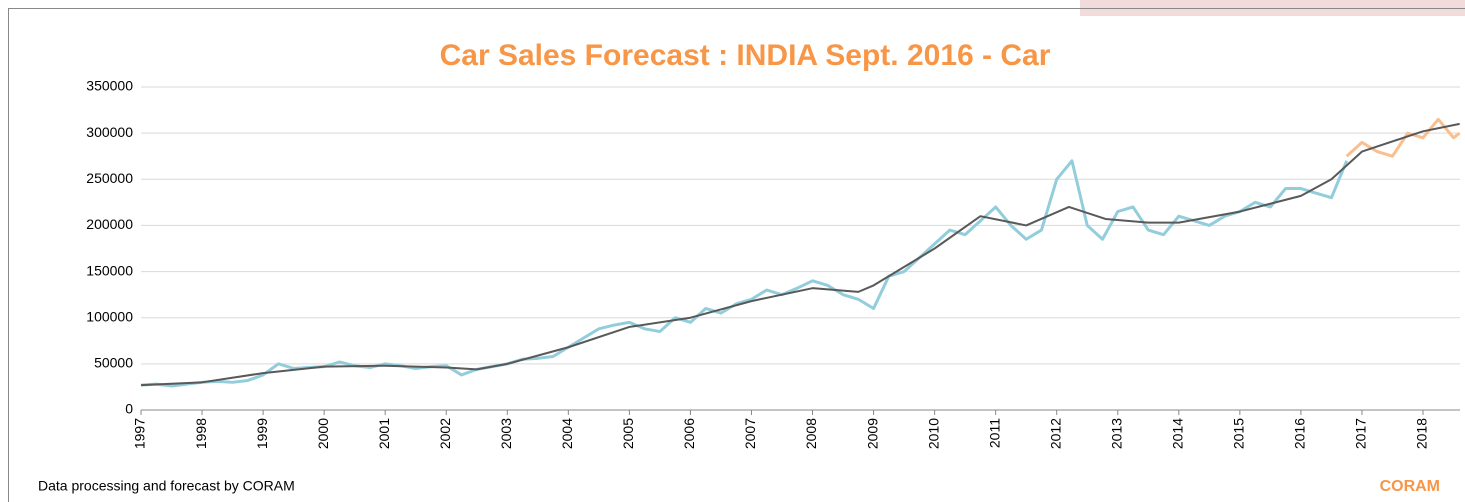 The image size is (1465, 502). Describe the element at coordinates (323, 433) in the screenshot. I see `x-tick-label: 2000` at that location.